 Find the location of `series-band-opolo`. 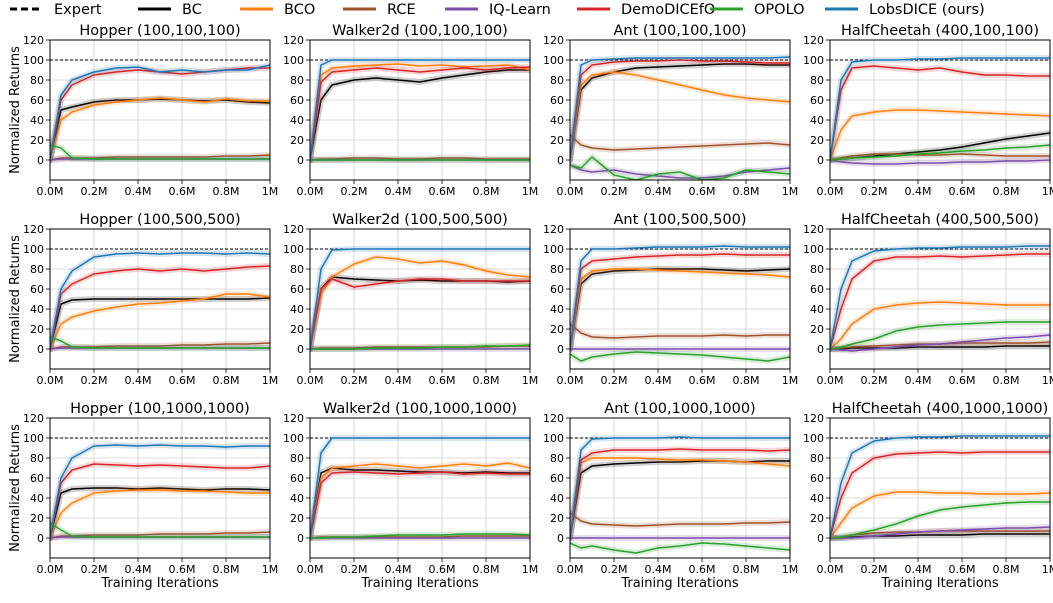

series-band-opolo is located at coordinates (160, 152).